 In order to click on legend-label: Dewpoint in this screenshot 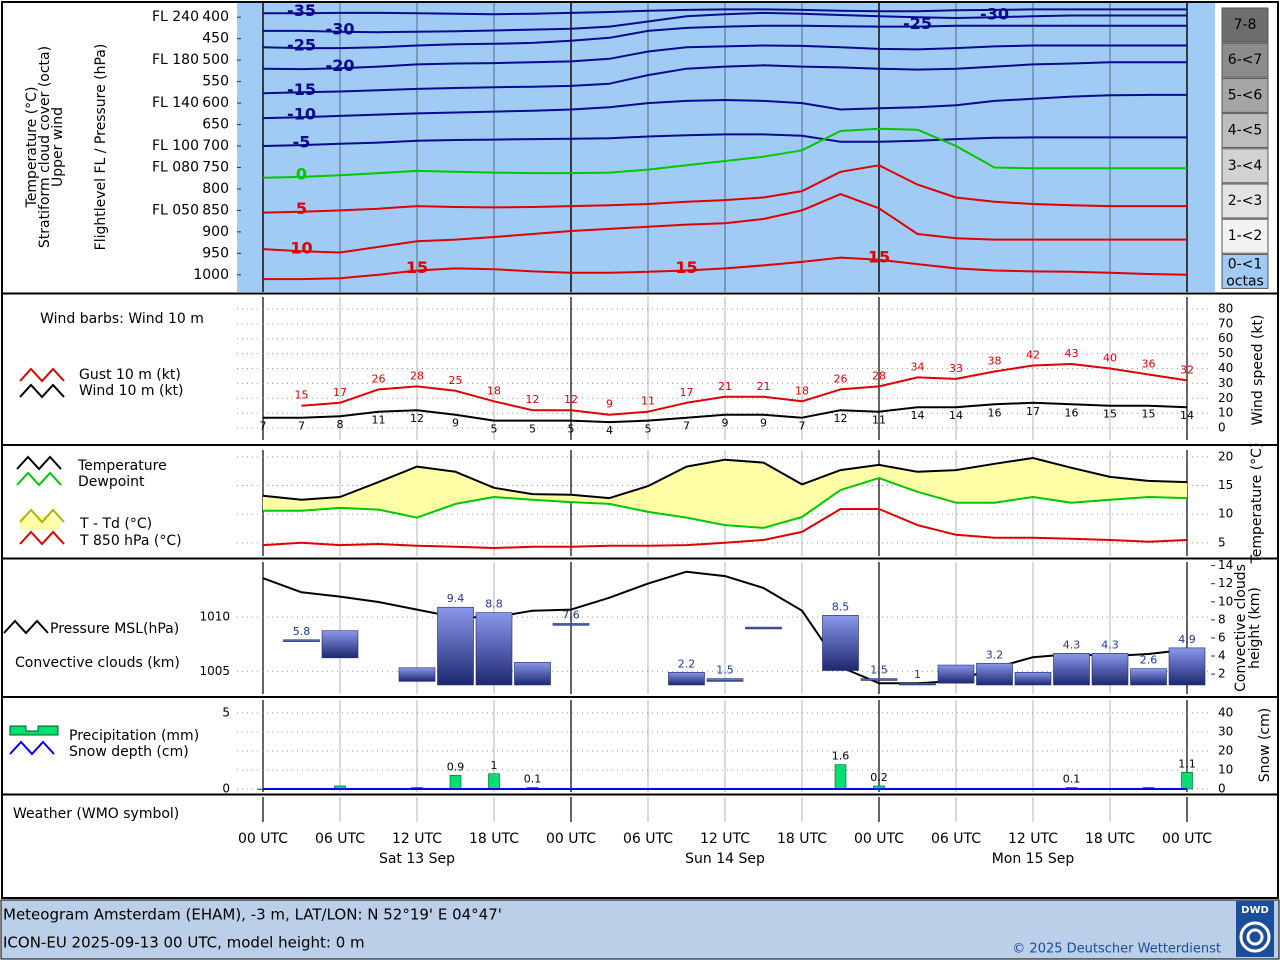, I will do `click(111, 482)`.